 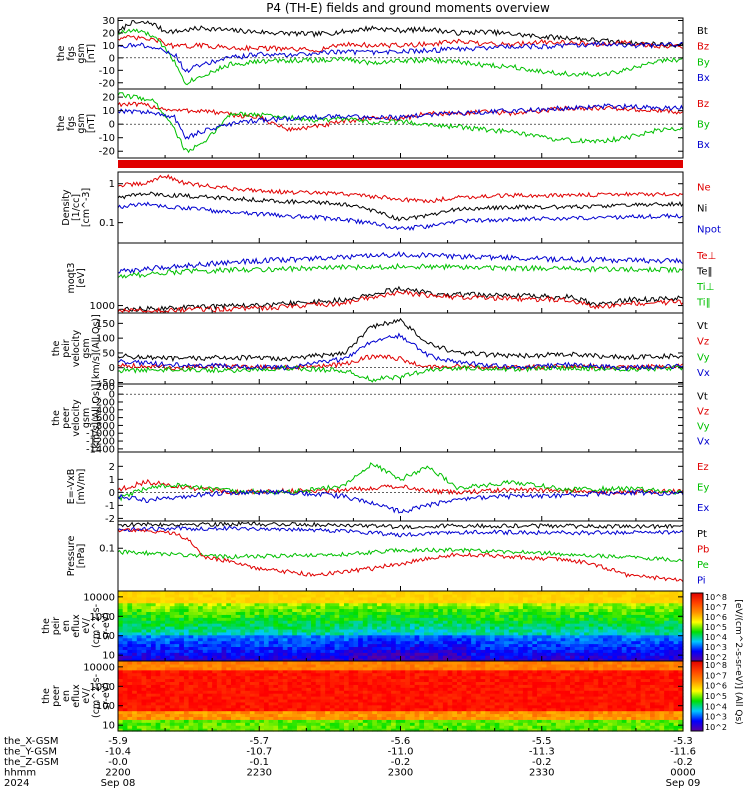 I want to click on y-axis-label-line: sr-eV), so click(x=106, y=626).